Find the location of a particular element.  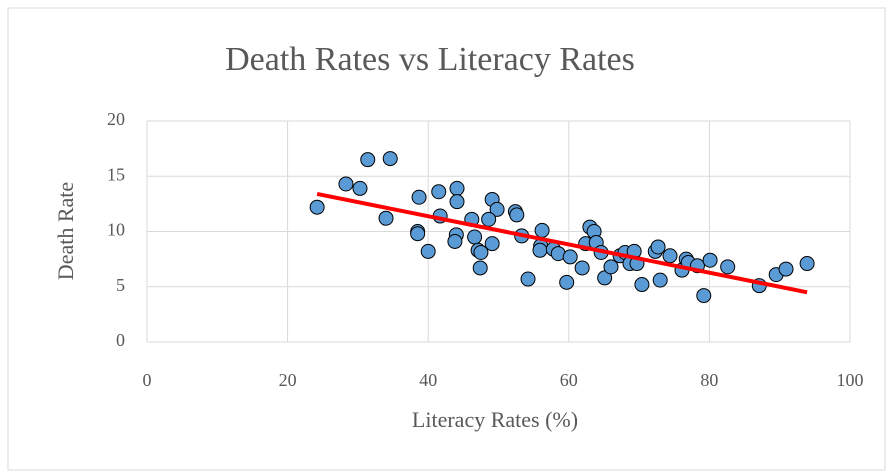

x-tick-label: 40 is located at coordinates (428, 380).